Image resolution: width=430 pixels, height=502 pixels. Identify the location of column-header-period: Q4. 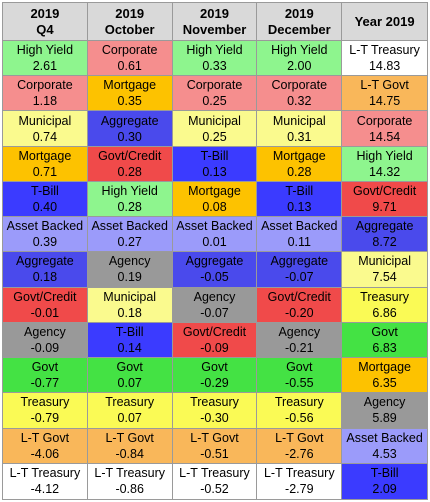
(45, 29).